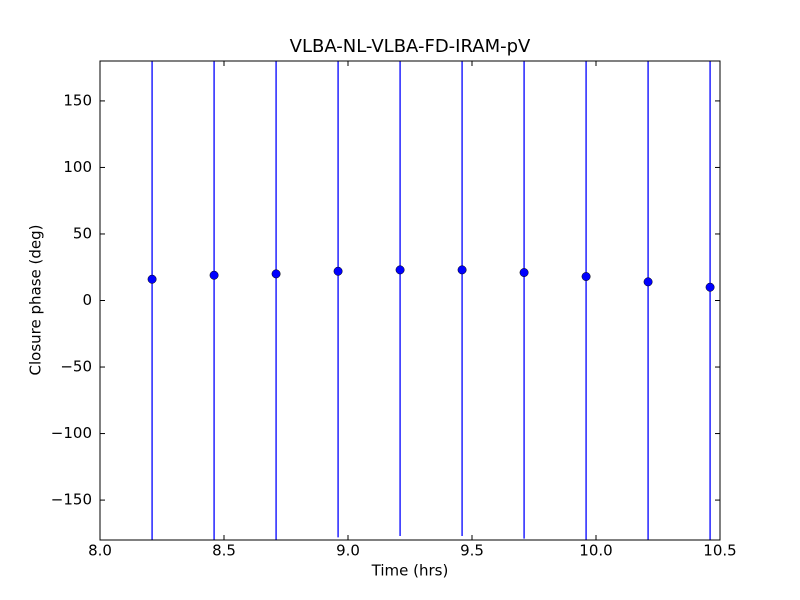  What do you see at coordinates (595, 551) in the screenshot?
I see `x-tick-label: 10.0` at bounding box center [595, 551].